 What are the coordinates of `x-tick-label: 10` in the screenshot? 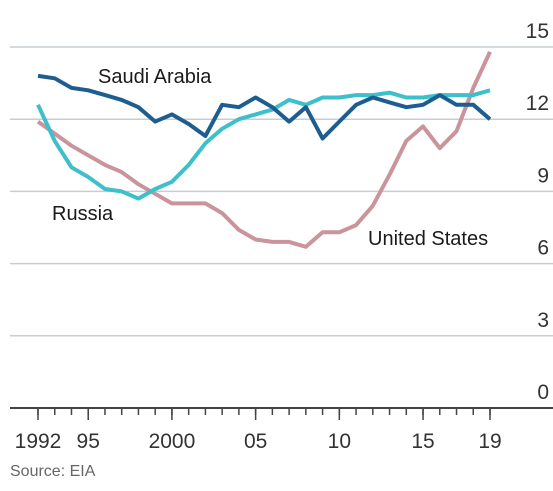 It's located at (339, 441).